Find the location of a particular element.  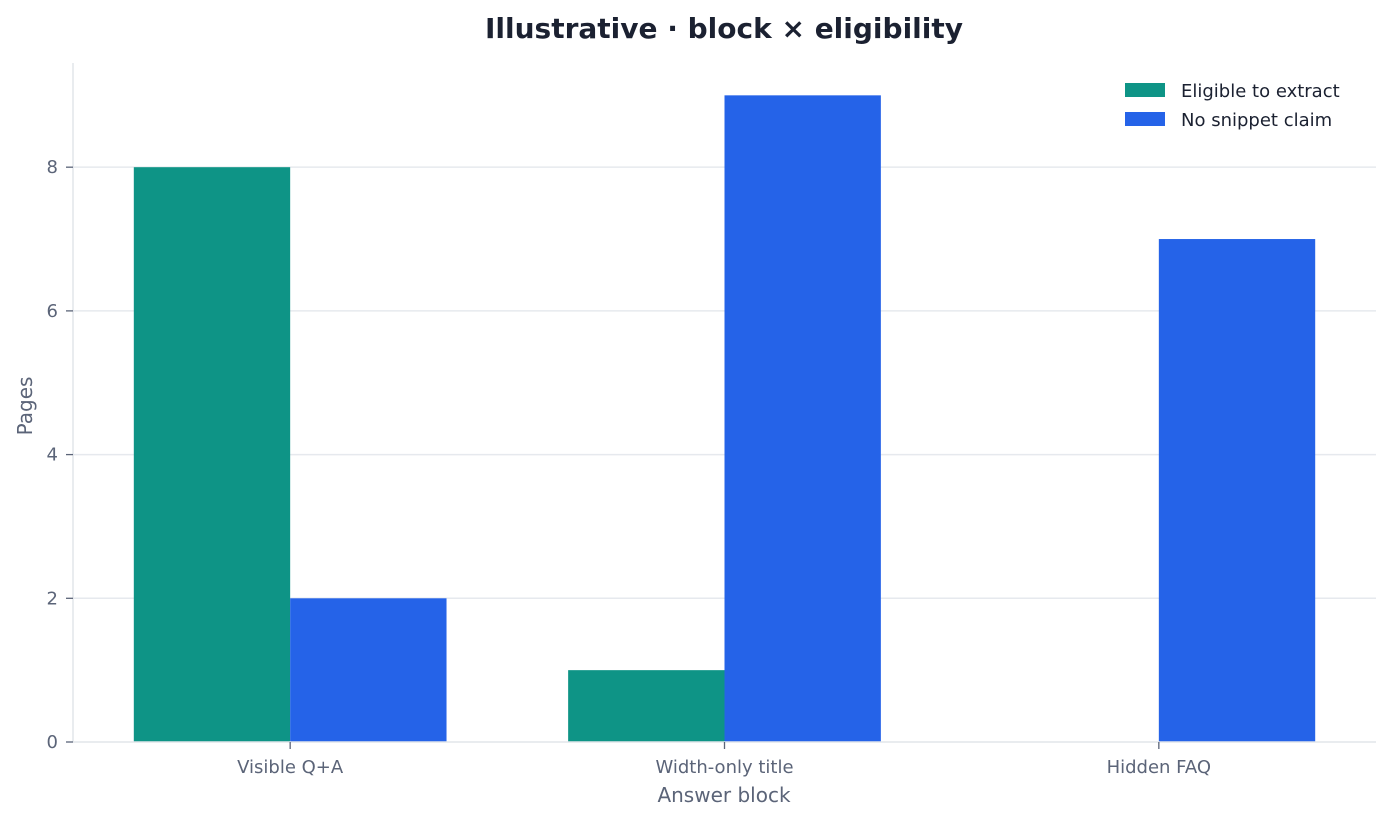

legend-label: No snippet claim is located at coordinates (1256, 120).